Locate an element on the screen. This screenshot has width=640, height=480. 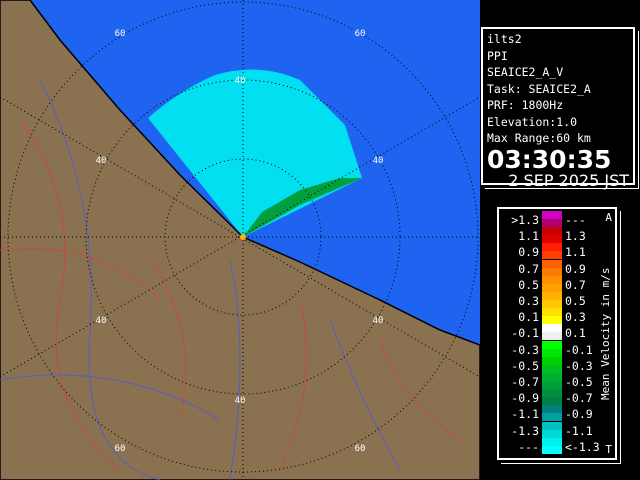
elevation: Elevation:1.0 is located at coordinates (532, 121).